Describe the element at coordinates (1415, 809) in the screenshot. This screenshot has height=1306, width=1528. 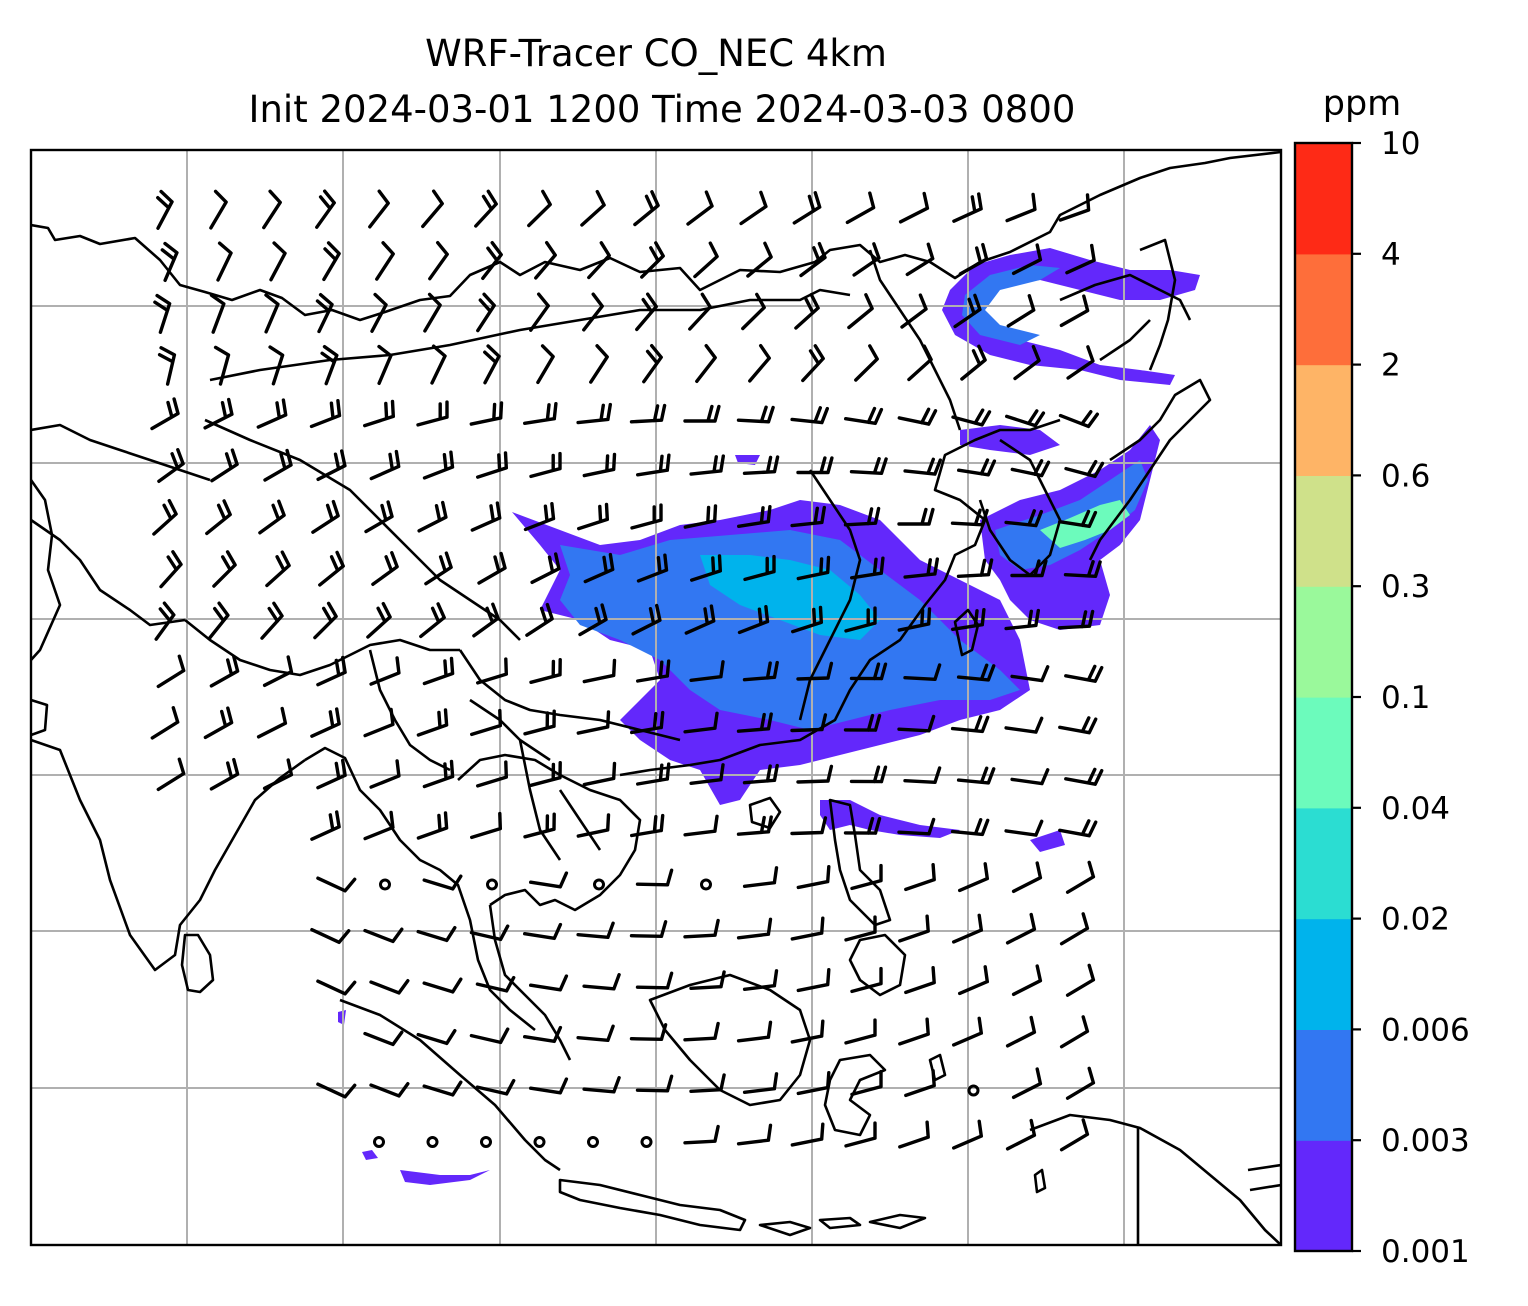
I see `colorbar-tick-label: 0.04` at that location.